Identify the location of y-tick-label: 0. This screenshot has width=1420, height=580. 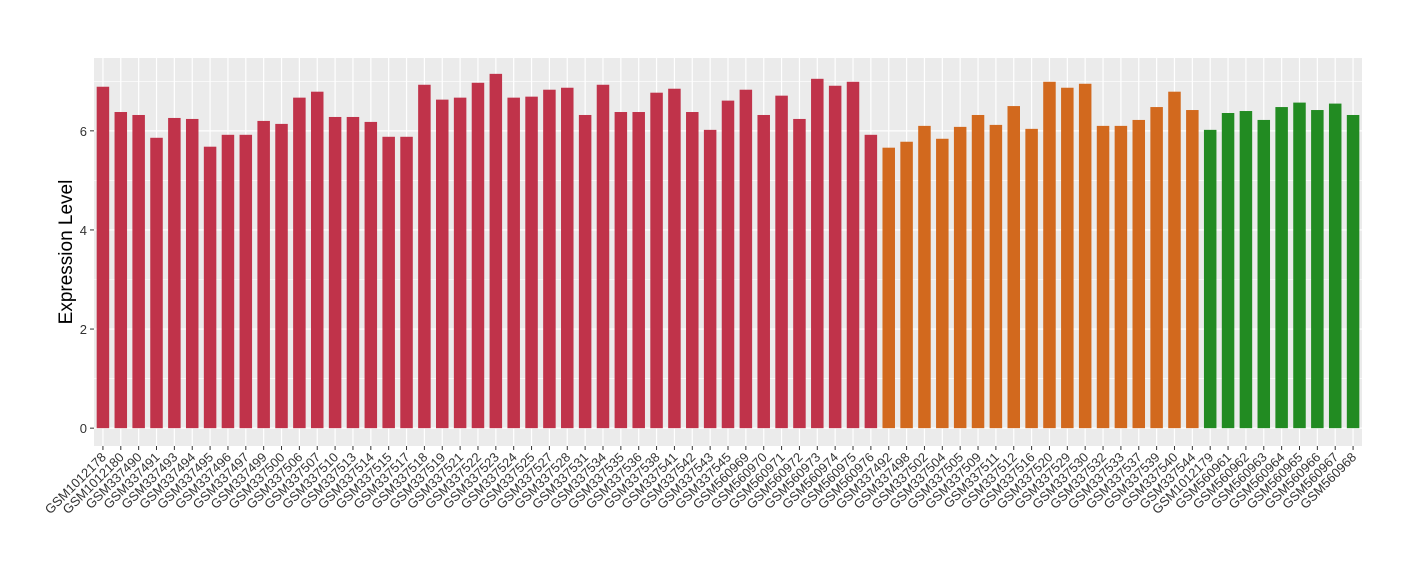
(83, 428).